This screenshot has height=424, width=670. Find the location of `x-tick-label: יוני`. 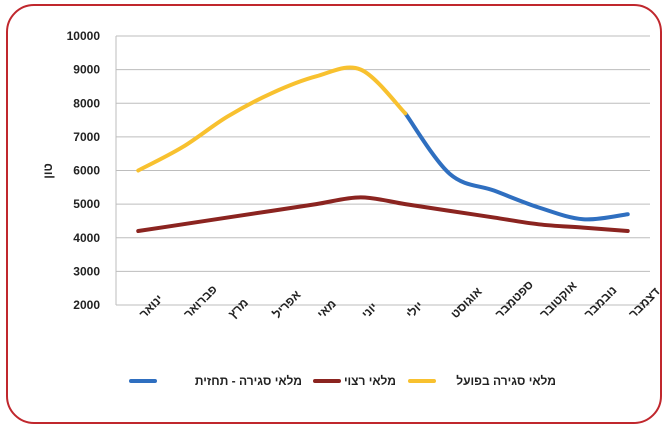

x-tick-label: יוני is located at coordinates (369, 310).